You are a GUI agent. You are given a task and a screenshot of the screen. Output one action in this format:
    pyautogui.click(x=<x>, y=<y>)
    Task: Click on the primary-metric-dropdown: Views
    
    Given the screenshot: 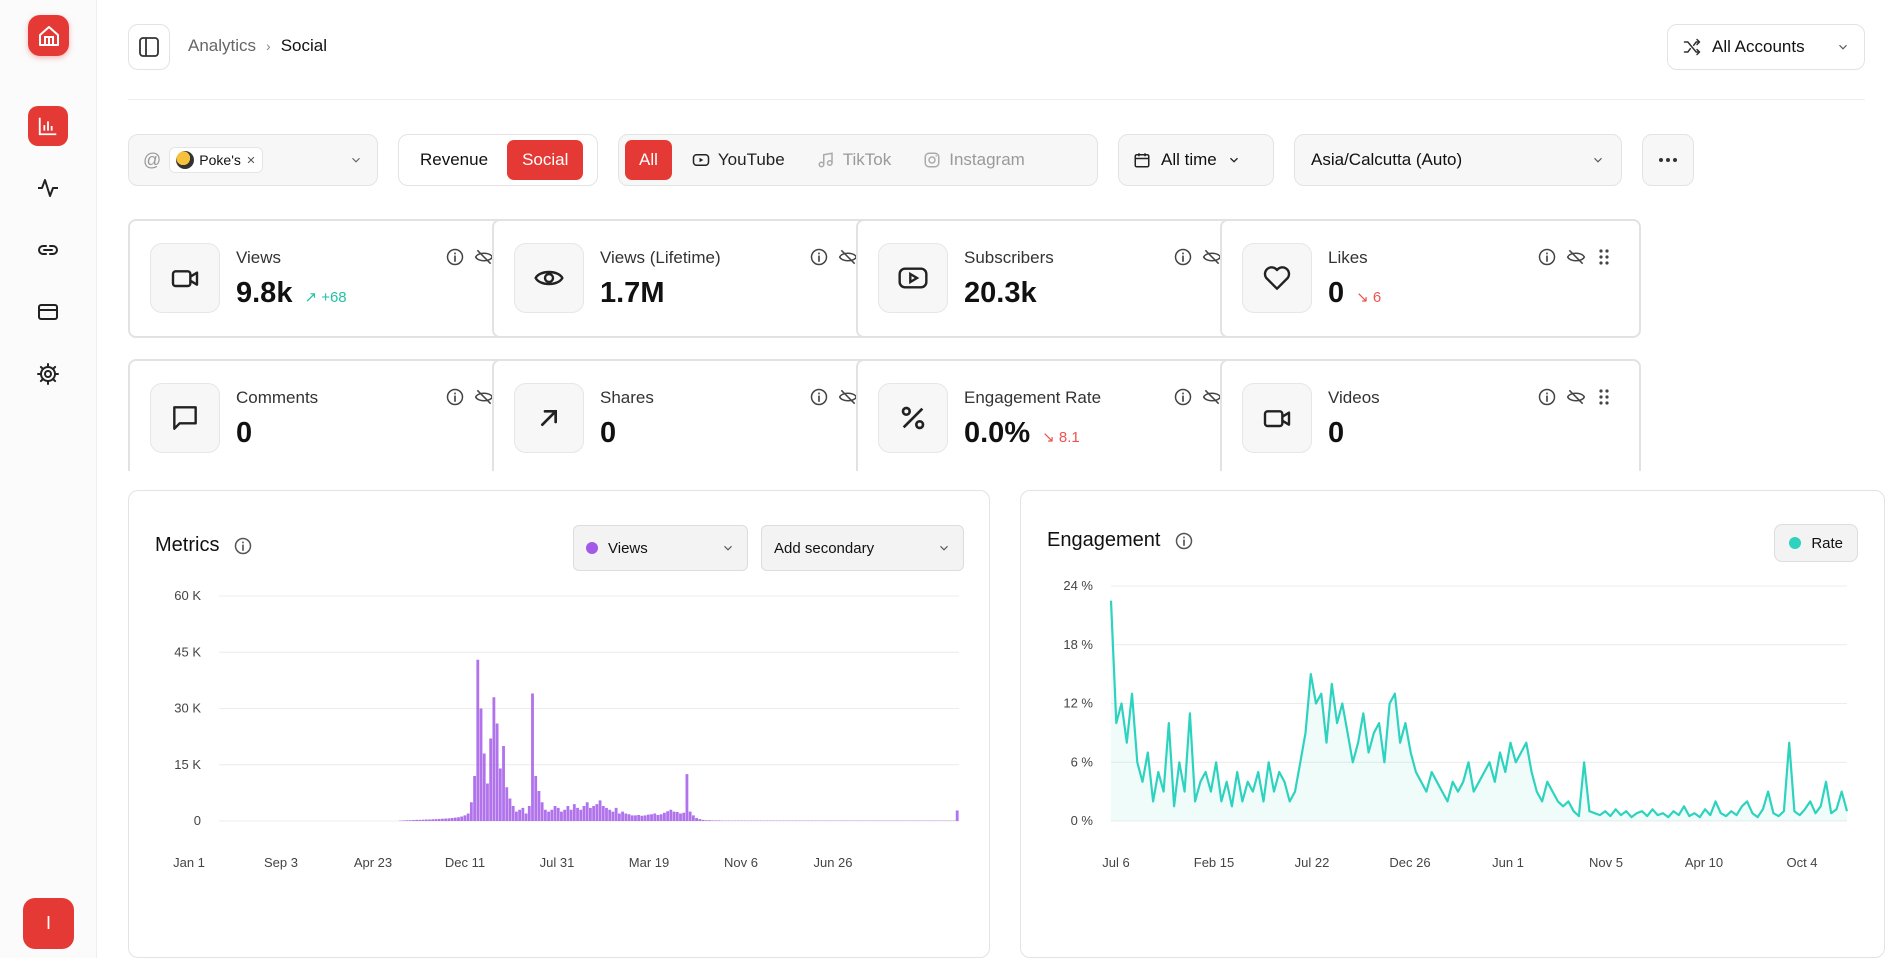 What is the action you would take?
    pyautogui.click(x=660, y=548)
    